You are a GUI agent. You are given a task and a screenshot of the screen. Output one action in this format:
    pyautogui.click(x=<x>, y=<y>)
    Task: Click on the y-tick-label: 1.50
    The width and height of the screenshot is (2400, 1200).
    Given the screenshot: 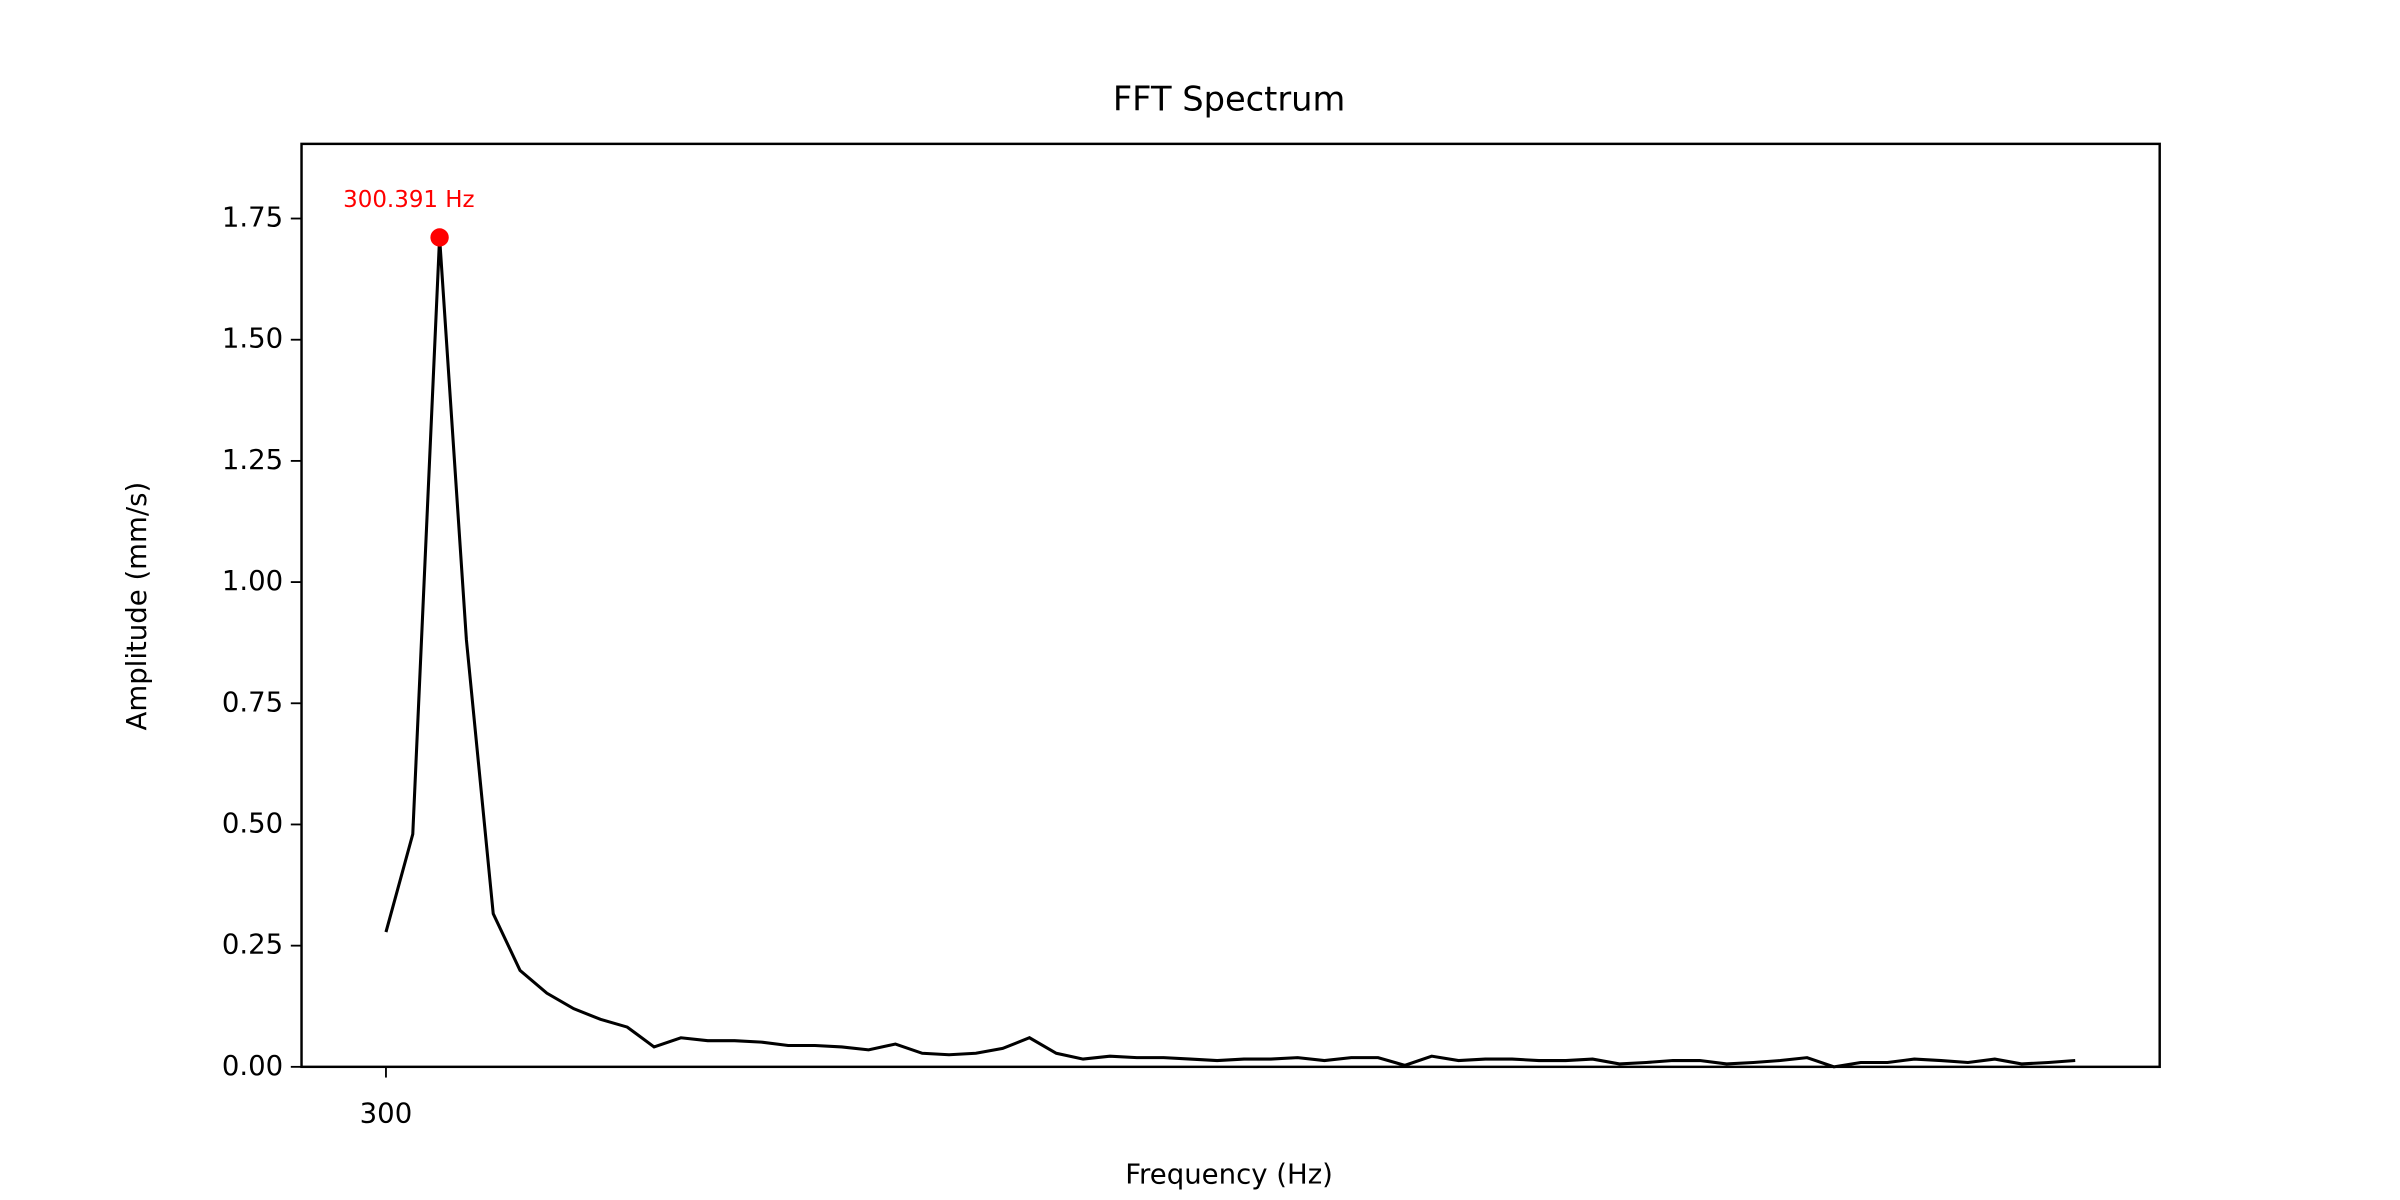 What is the action you would take?
    pyautogui.click(x=252, y=339)
    